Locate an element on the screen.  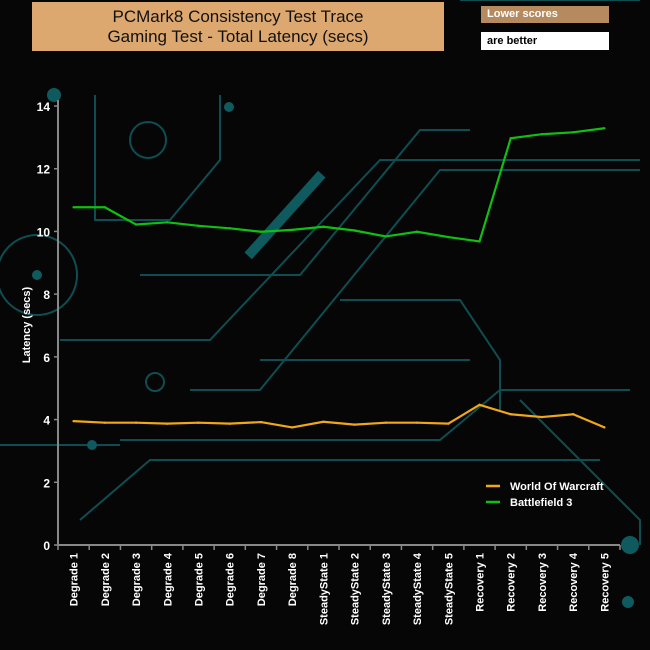
x-tick-label: Degrade 8 is located at coordinates (293, 579).